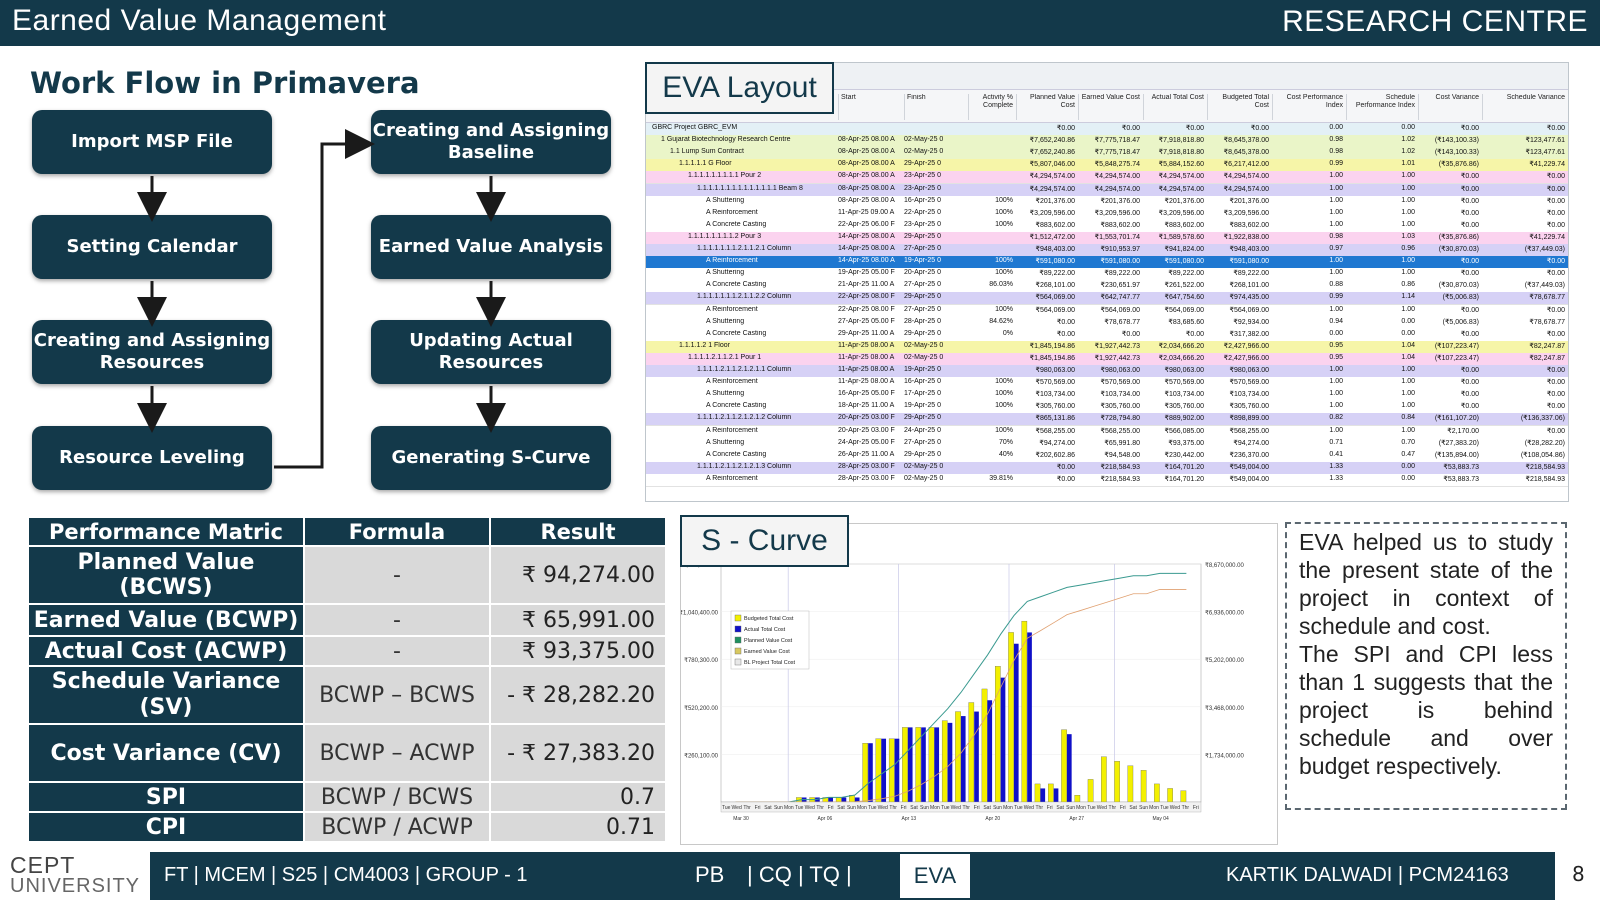 The image size is (1600, 900). What do you see at coordinates (935, 876) in the screenshot?
I see `footer-tab-eva: EVA` at bounding box center [935, 876].